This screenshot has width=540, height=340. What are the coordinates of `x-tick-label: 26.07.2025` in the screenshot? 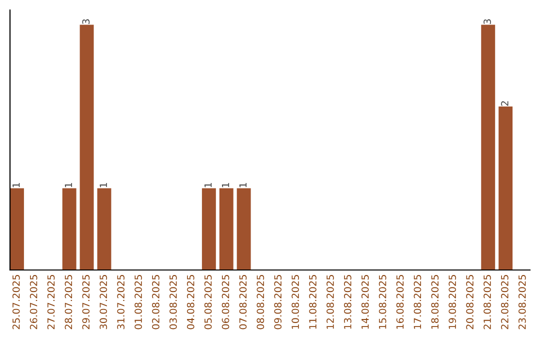 It's located at (34, 302).